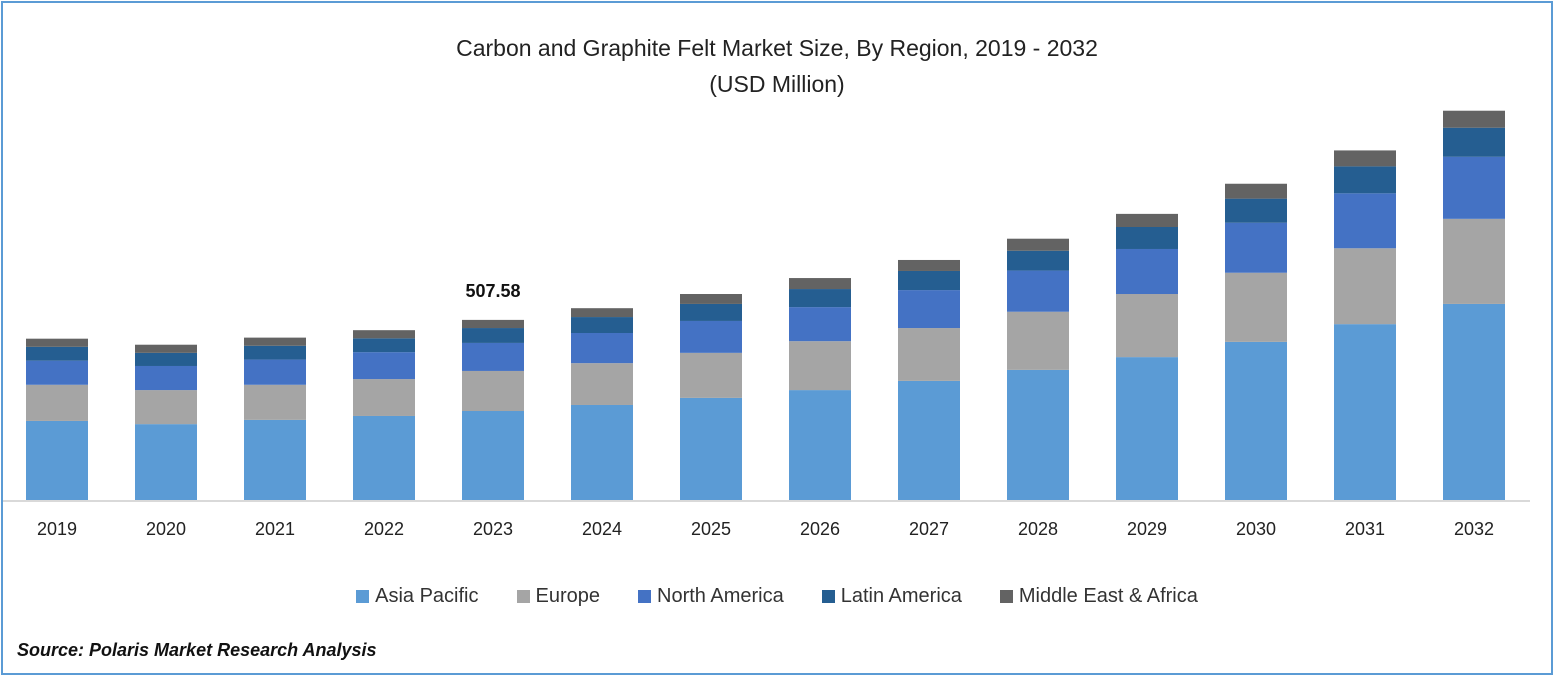 The image size is (1554, 676). What do you see at coordinates (1038, 340) in the screenshot?
I see `bar-segment-europe-2028` at bounding box center [1038, 340].